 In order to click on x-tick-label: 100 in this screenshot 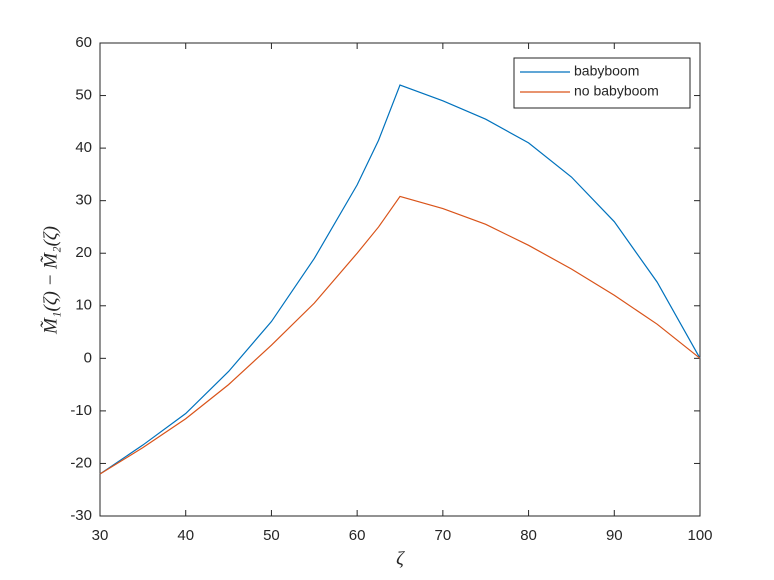, I will do `click(699, 535)`.